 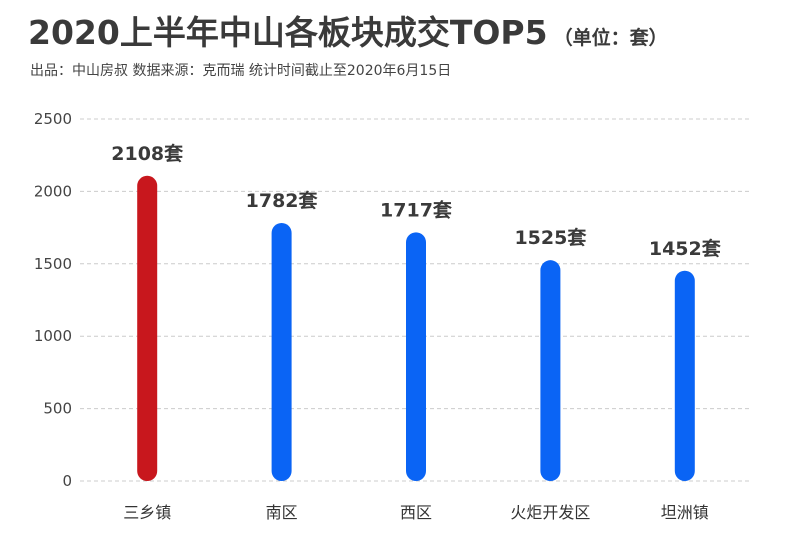 I want to click on category-label: 西区, so click(x=416, y=512).